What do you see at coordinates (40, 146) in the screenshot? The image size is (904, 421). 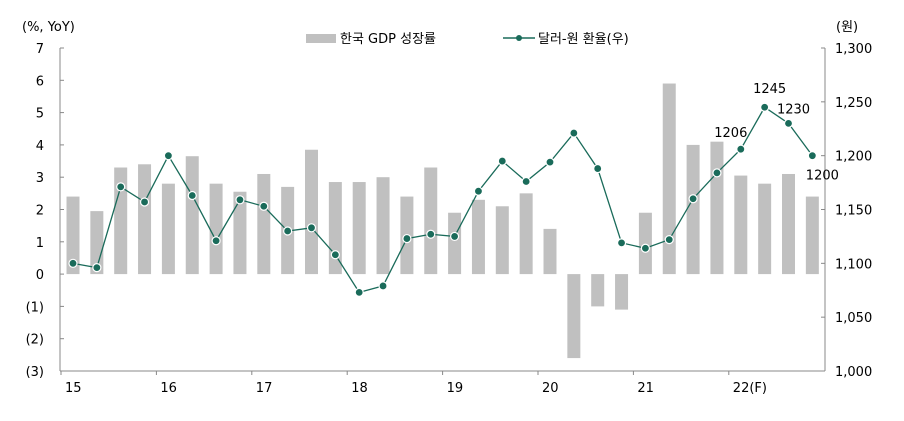 I see `left-tick-label: 4` at bounding box center [40, 146].